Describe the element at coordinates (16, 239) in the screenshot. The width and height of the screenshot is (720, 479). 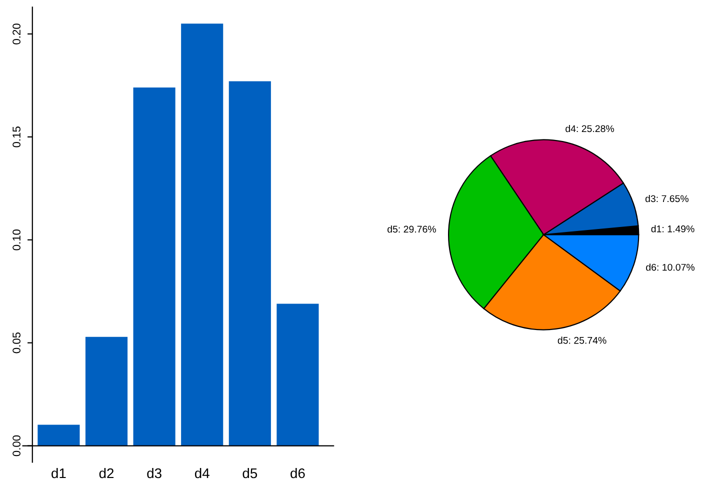
I see `y-tick-label: 0.10` at that location.